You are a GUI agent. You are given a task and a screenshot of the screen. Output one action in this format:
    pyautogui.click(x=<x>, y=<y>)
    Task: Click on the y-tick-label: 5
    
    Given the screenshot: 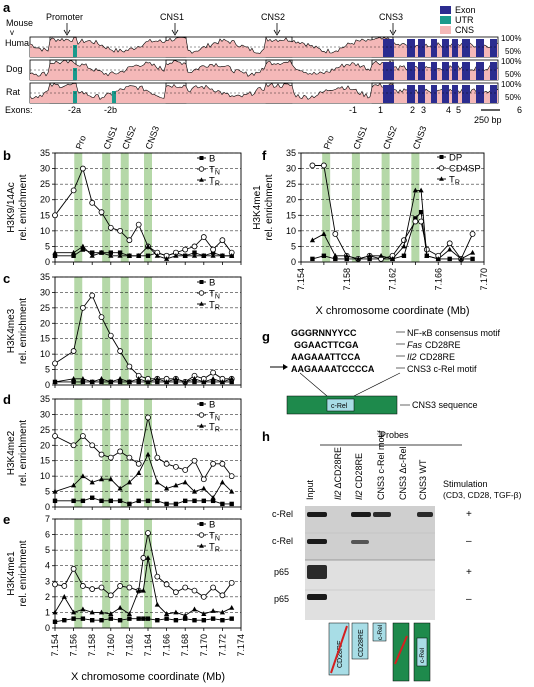 What is the action you would take?
    pyautogui.click(x=47, y=246)
    